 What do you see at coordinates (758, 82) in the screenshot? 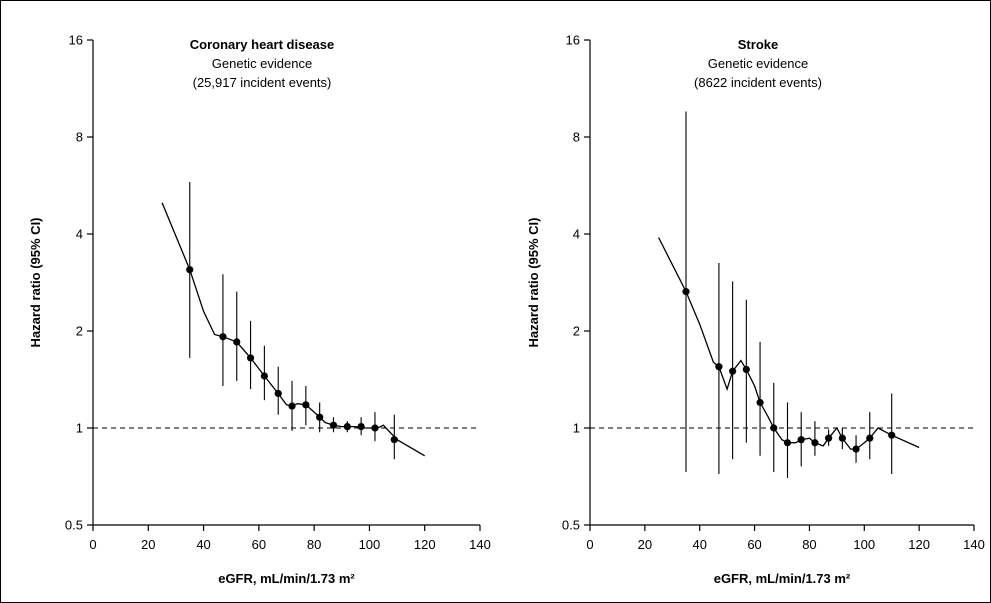
I see `panel-subtitle-events: (8622 incident events)` at bounding box center [758, 82].